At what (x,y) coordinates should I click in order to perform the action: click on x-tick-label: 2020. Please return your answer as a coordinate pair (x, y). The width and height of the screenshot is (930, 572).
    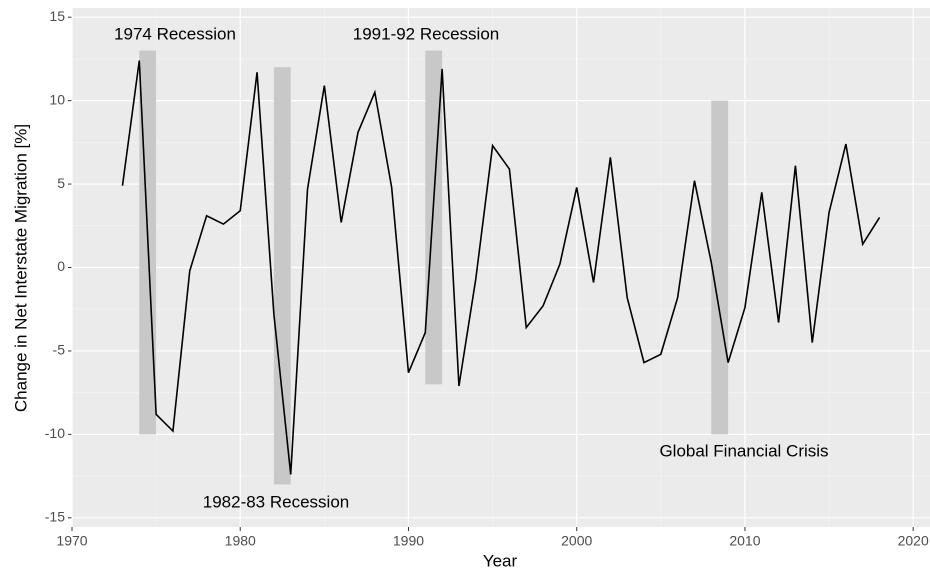
    Looking at the image, I should click on (913, 541).